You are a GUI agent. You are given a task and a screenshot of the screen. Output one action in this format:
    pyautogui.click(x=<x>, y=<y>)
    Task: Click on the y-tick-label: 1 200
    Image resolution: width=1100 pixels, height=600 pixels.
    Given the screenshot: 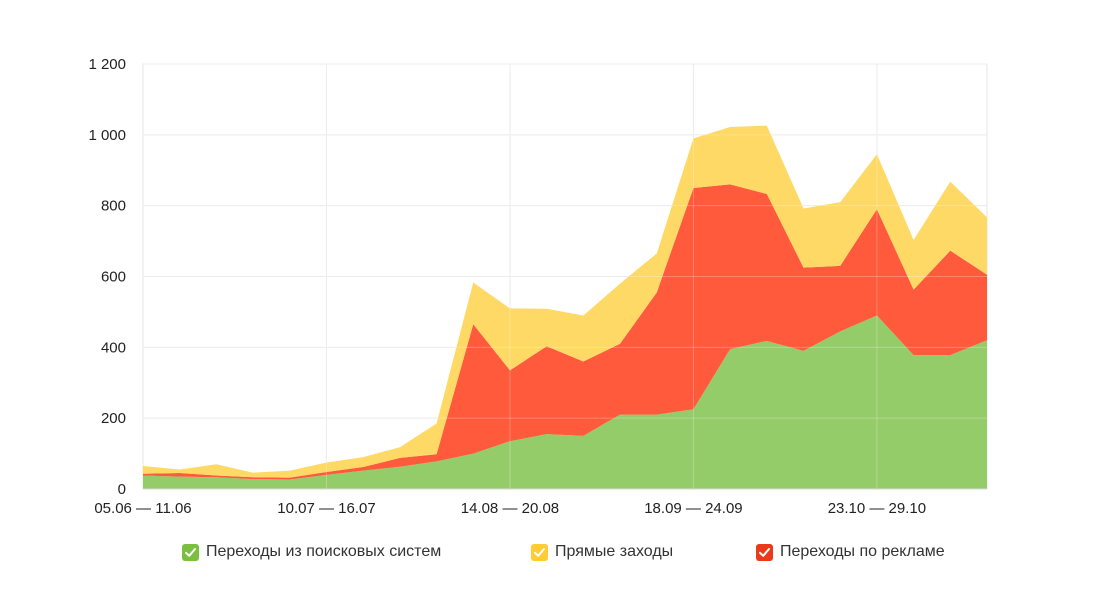 What is the action you would take?
    pyautogui.click(x=107, y=64)
    